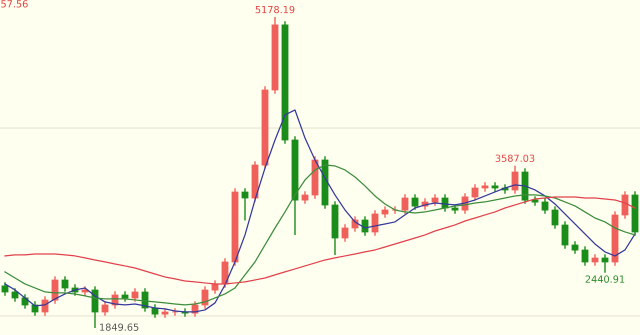 Image resolution: width=640 pixels, height=335 pixels. Describe the element at coordinates (515, 158) in the screenshot. I see `annotation: 3587.03` at that location.